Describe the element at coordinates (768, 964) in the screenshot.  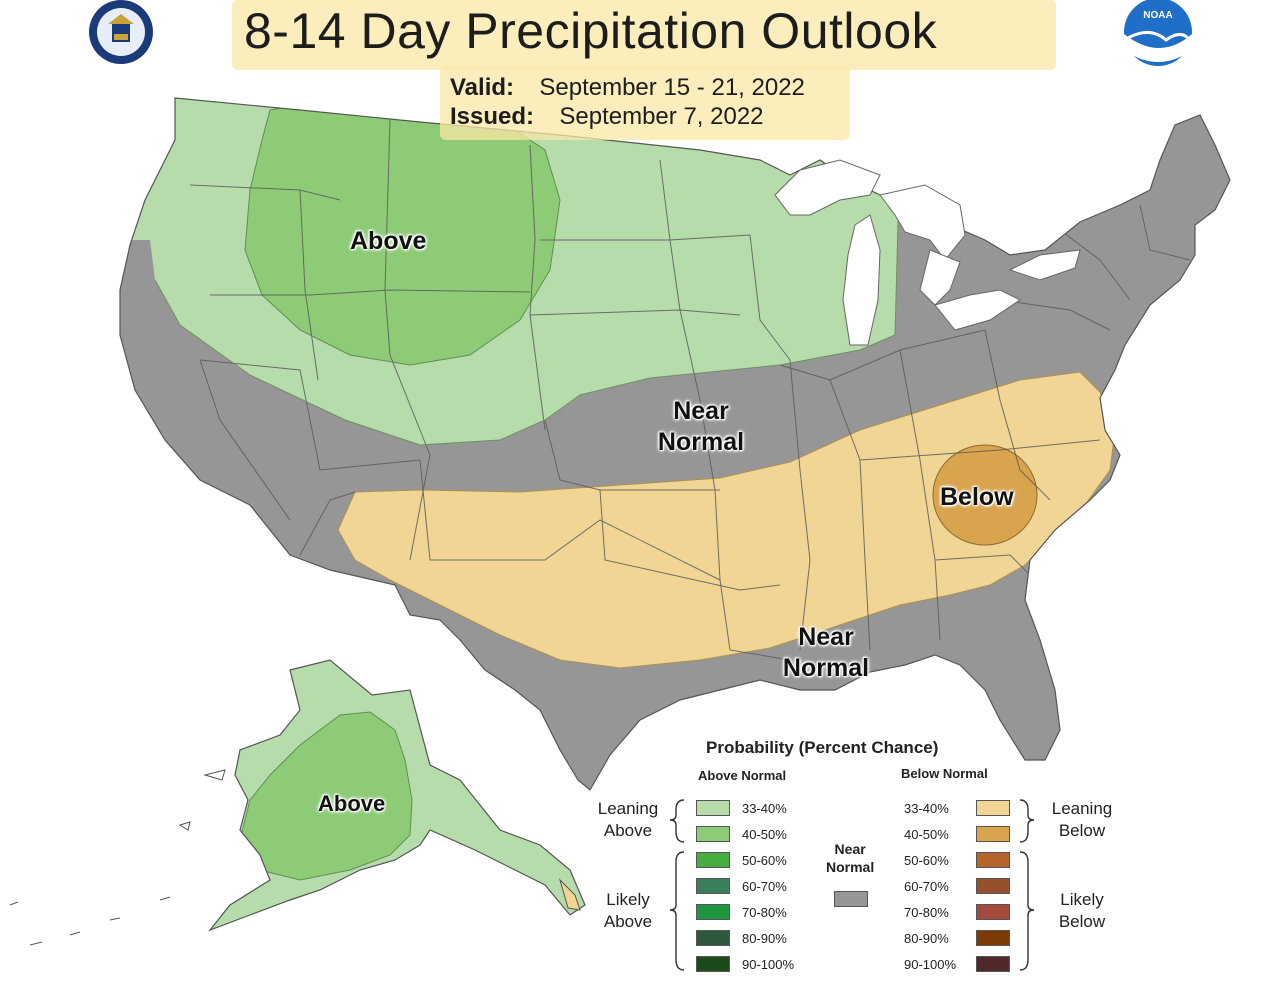
I see `legend-above-bin-label-6: 90-100%` at that location.